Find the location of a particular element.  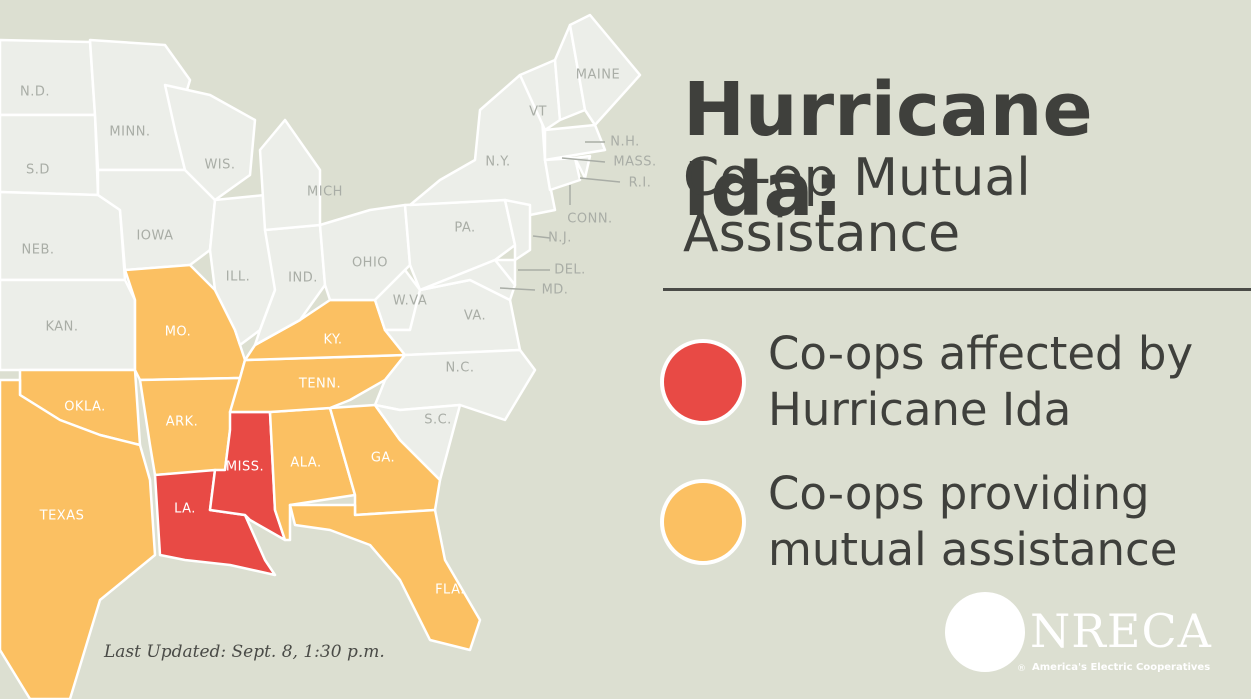

state-label: VT is located at coordinates (538, 112).